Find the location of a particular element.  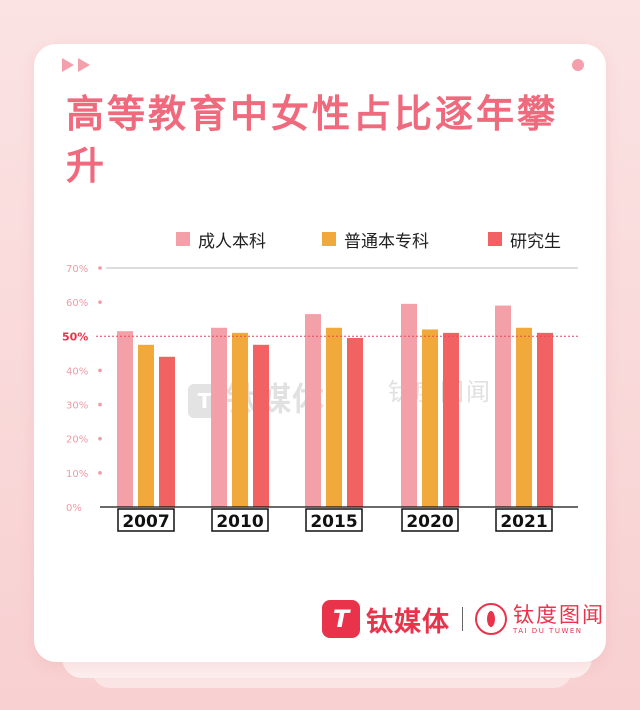

corner-dot-icon is located at coordinates (578, 65).